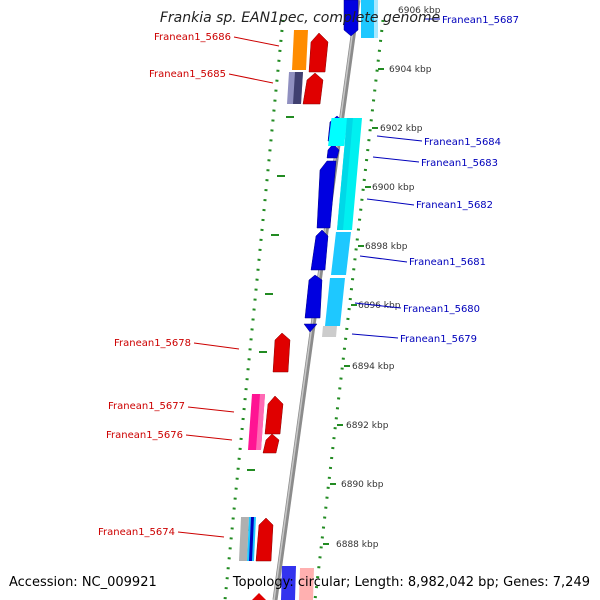 This screenshot has width=600, height=600. What do you see at coordinates (146, 406) in the screenshot?
I see `gene-label-5677: Franean1_5677` at bounding box center [146, 406].